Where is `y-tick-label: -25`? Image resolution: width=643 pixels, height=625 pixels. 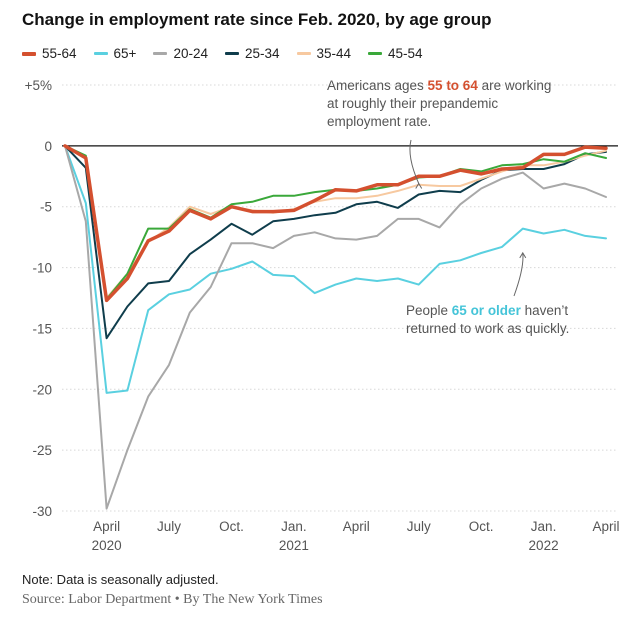 y-tick-label: -25 is located at coordinates (42, 450).